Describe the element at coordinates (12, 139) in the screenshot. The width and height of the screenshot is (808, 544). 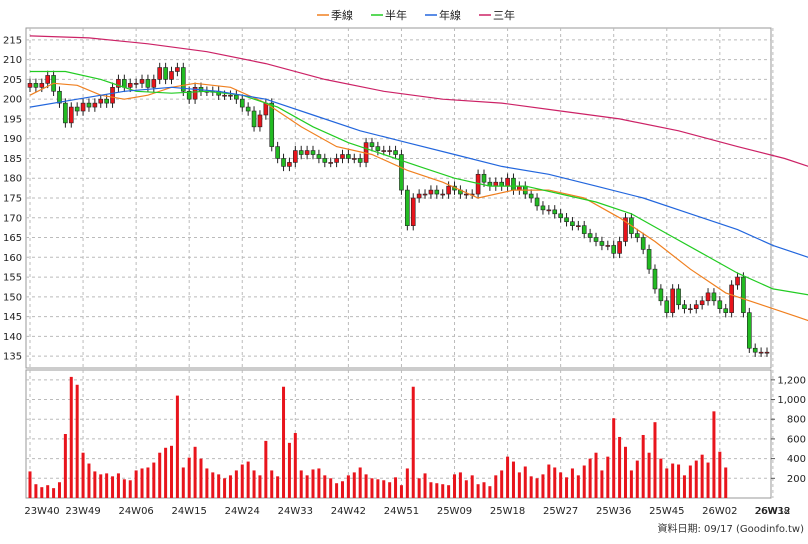
I see `price-tick-label: 190` at that location.